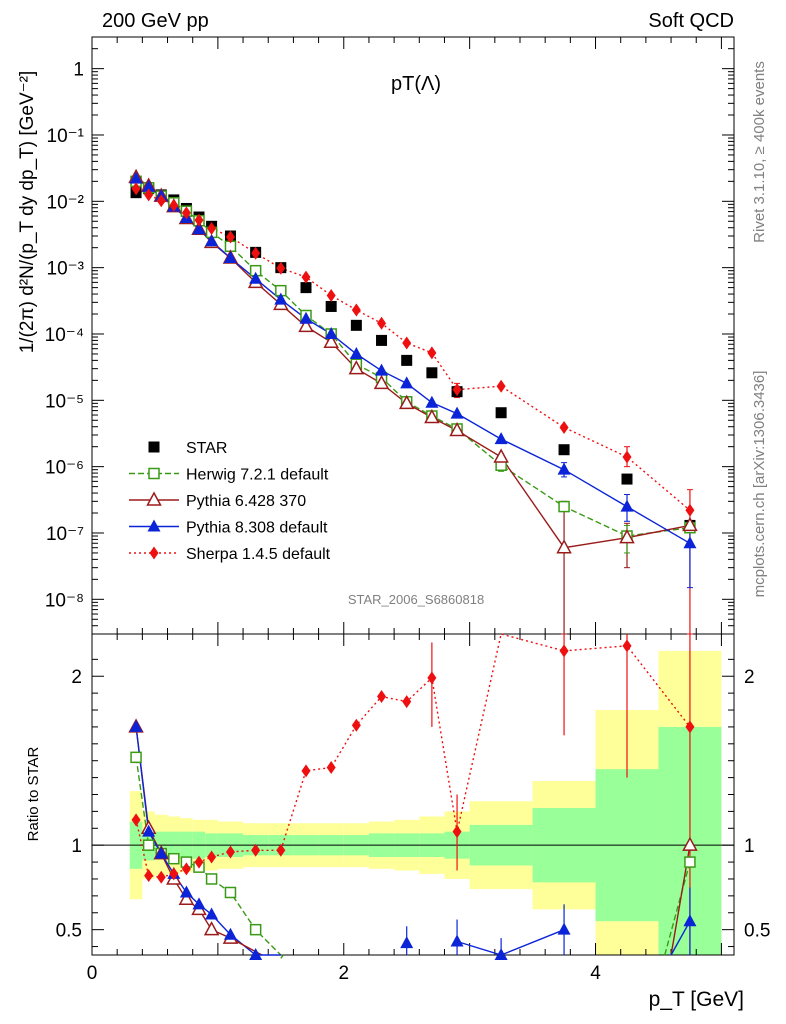 The height and width of the screenshot is (1024, 786). What do you see at coordinates (154, 553) in the screenshot?
I see `legend-marker-sherpa` at bounding box center [154, 553].